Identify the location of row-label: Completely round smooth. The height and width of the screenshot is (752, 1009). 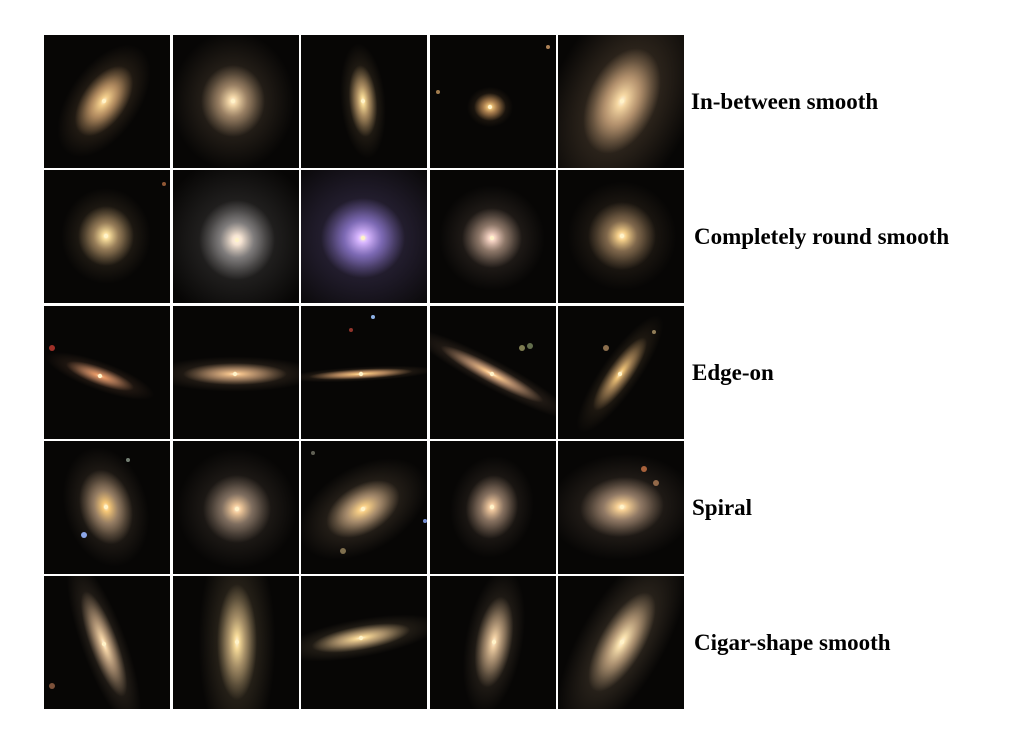
(822, 236).